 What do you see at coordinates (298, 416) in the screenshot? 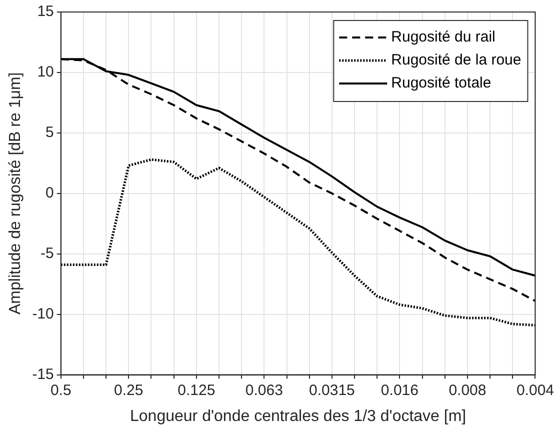
I see `x-axis-title: Longueur d'onde centrales des 1/3 d'octave [m]` at bounding box center [298, 416].